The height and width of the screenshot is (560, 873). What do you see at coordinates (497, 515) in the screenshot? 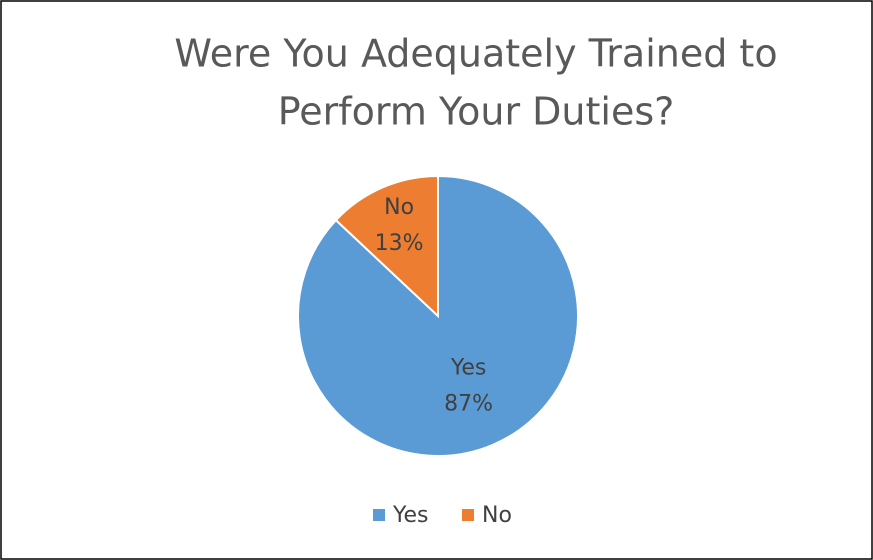
I see `legend-label: No` at bounding box center [497, 515].